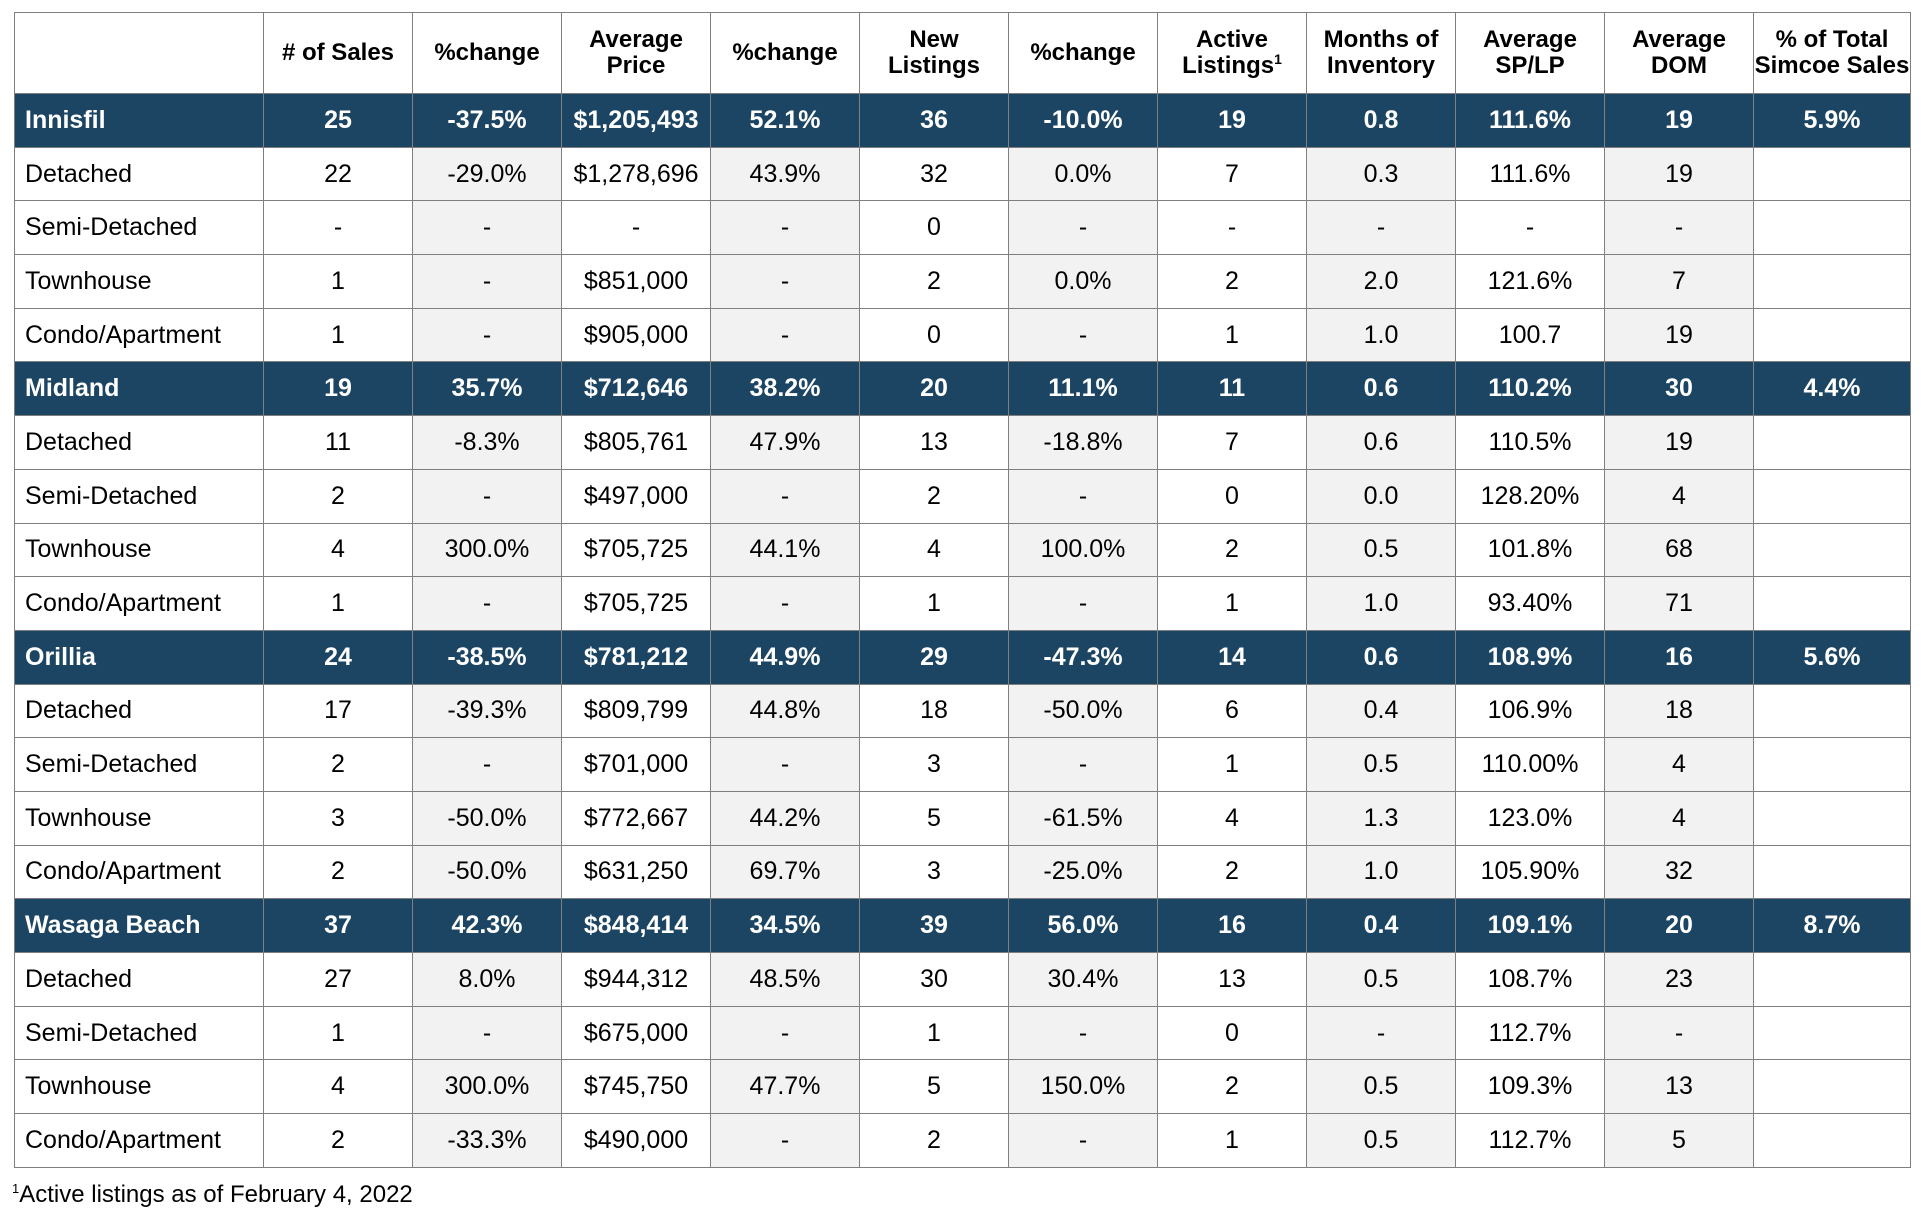 The width and height of the screenshot is (1922, 1218). What do you see at coordinates (1530, 657) in the screenshot?
I see `table-cell: 108.9%` at bounding box center [1530, 657].